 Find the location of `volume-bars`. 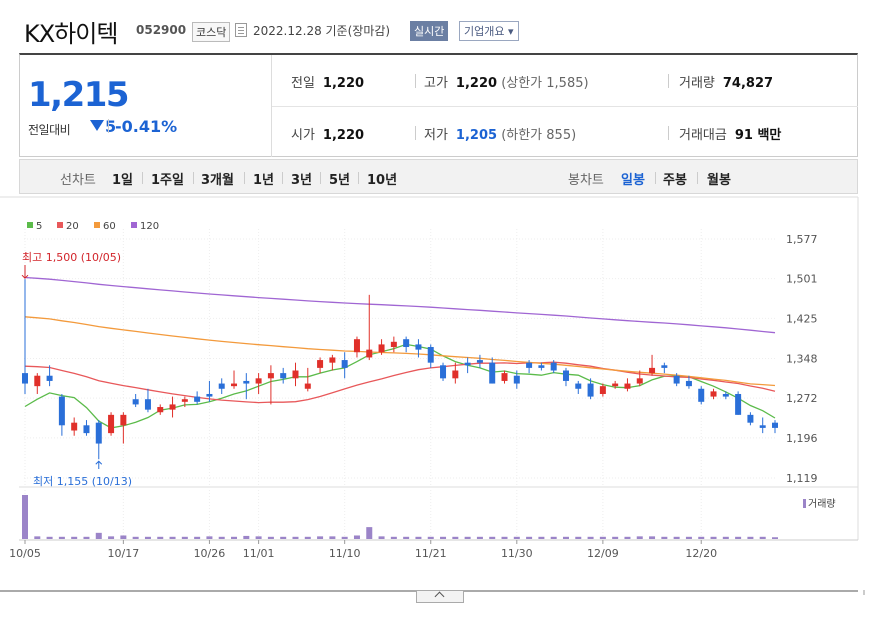

volume-bars is located at coordinates (400, 517).